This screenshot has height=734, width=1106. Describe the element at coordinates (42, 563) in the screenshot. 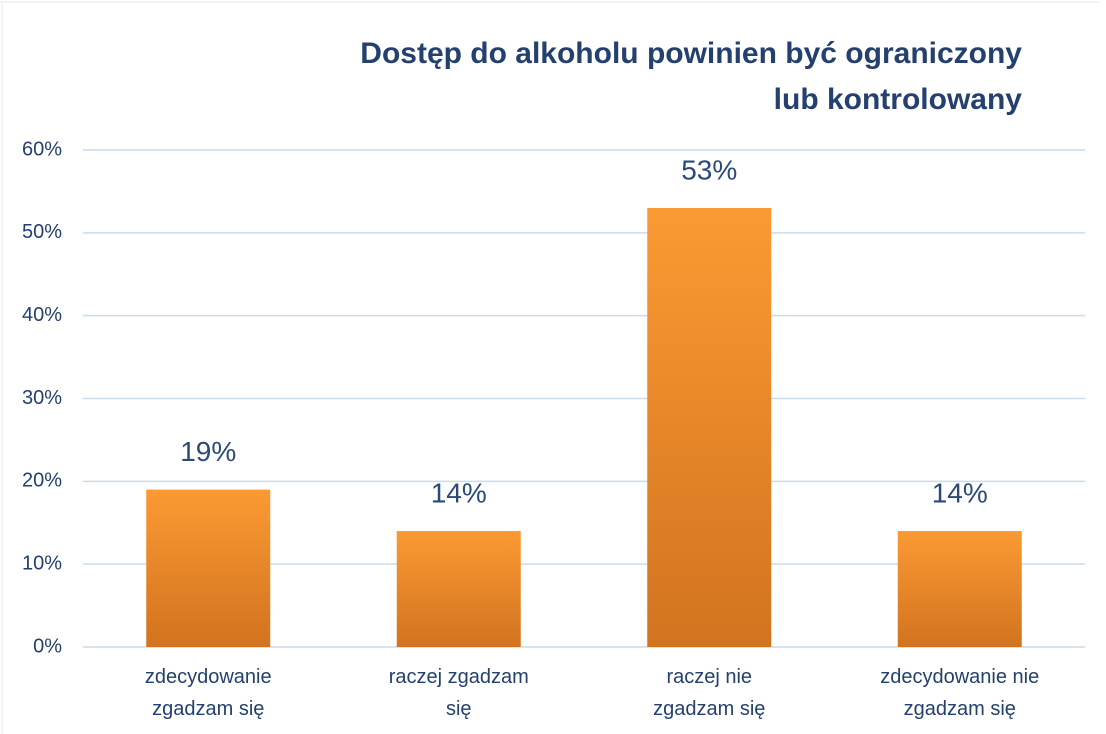

I see `y-tick-label: 10%` at that location.